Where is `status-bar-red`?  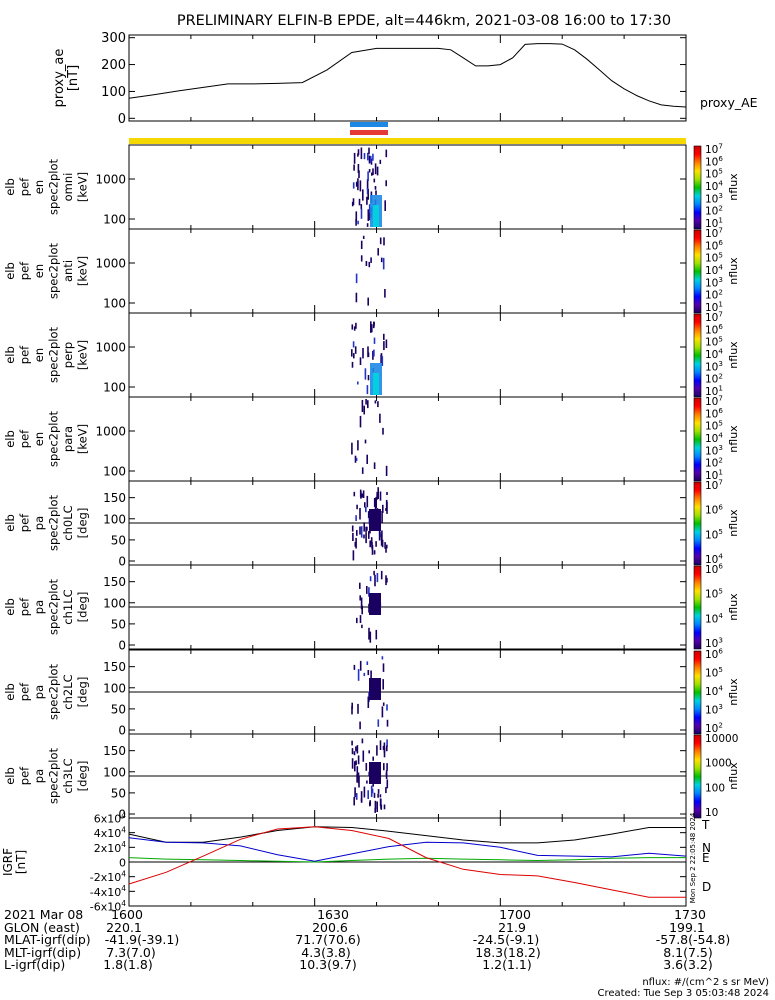
status-bar-red is located at coordinates (369, 132).